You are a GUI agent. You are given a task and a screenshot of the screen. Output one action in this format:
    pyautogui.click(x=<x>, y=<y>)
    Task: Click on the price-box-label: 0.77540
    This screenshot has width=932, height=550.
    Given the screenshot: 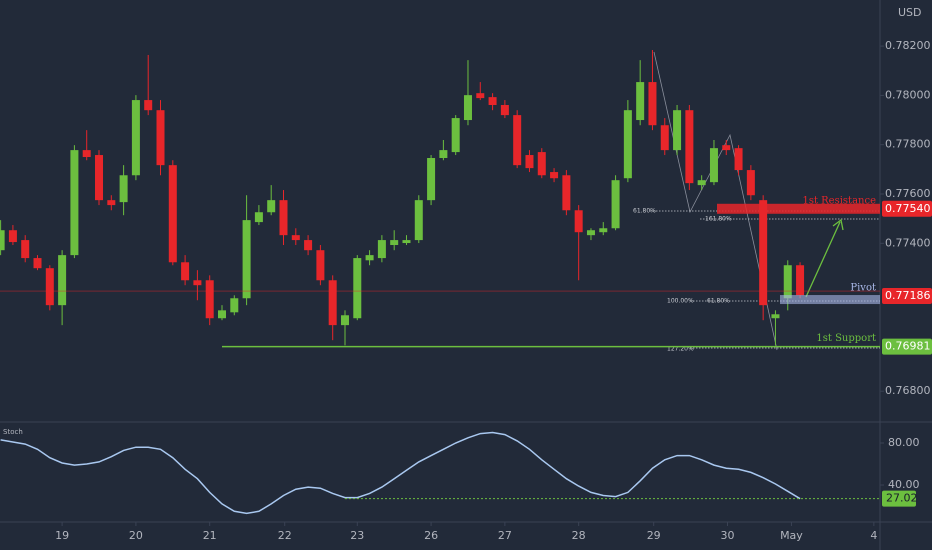 What is the action you would take?
    pyautogui.click(x=908, y=208)
    